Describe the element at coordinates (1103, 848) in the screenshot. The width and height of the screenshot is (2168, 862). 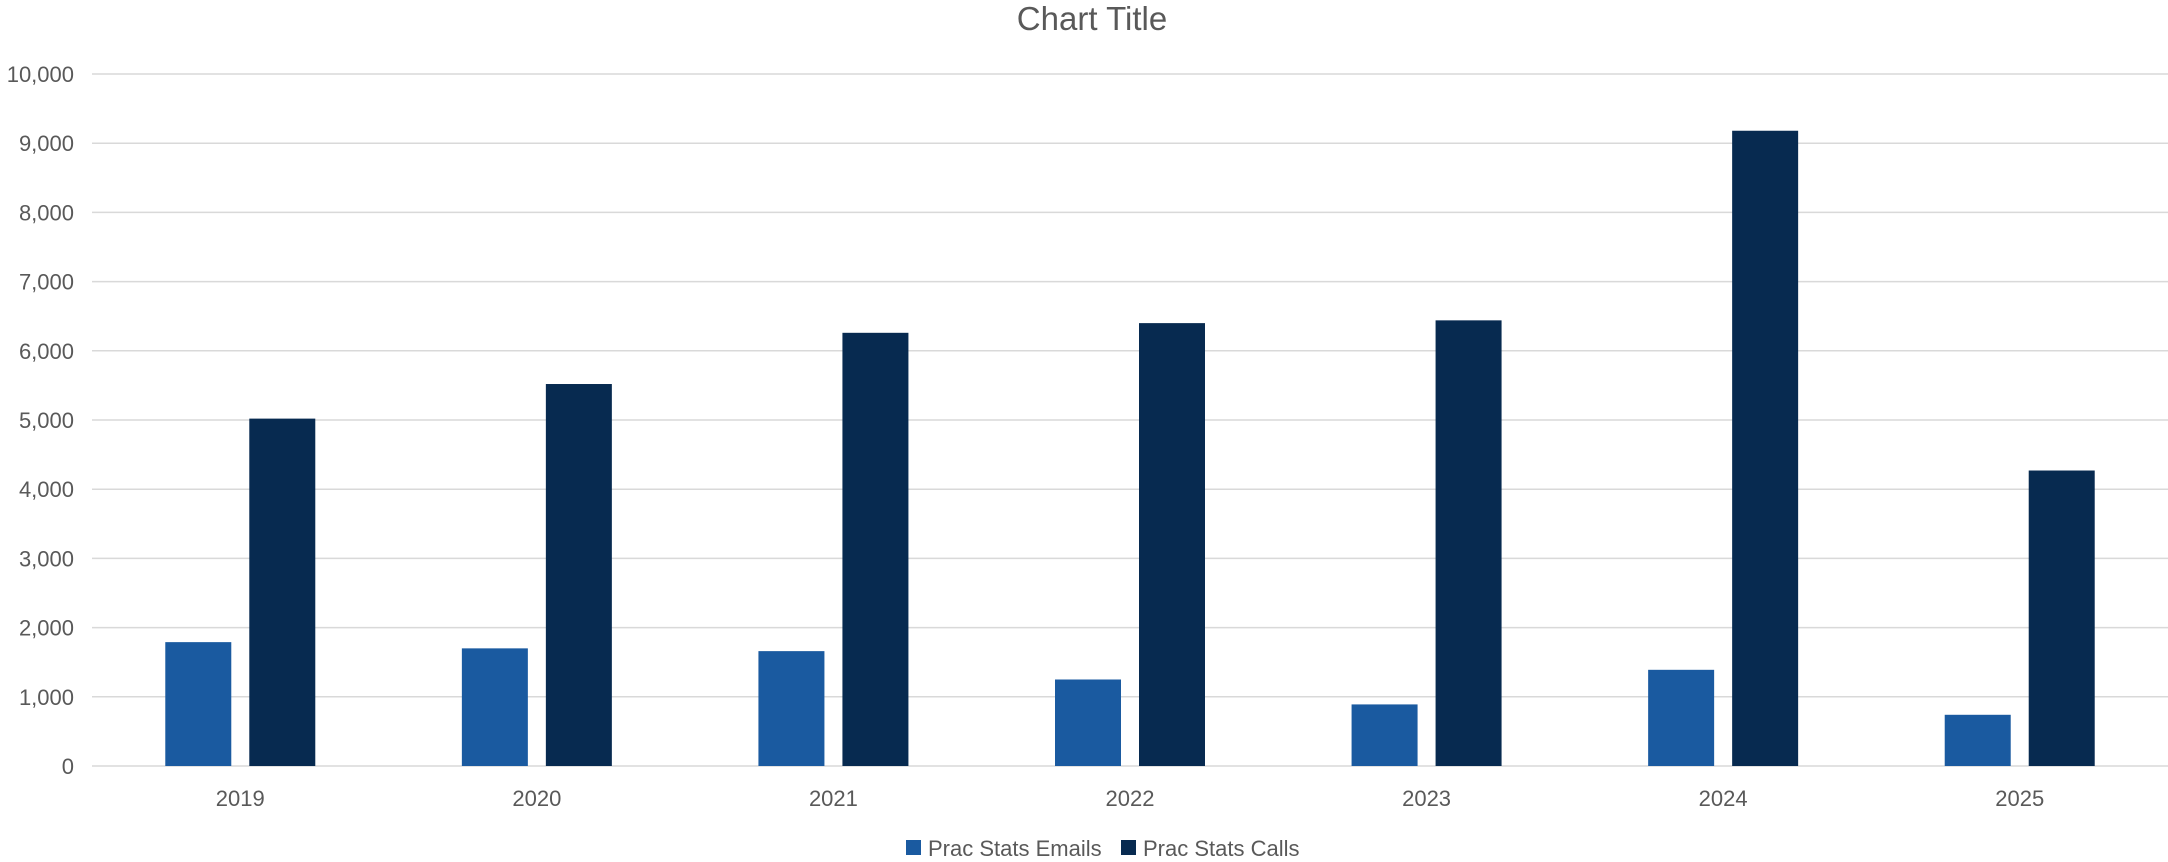
I see `legend: Prac Stats Emails Prac Stats Calls` at that location.